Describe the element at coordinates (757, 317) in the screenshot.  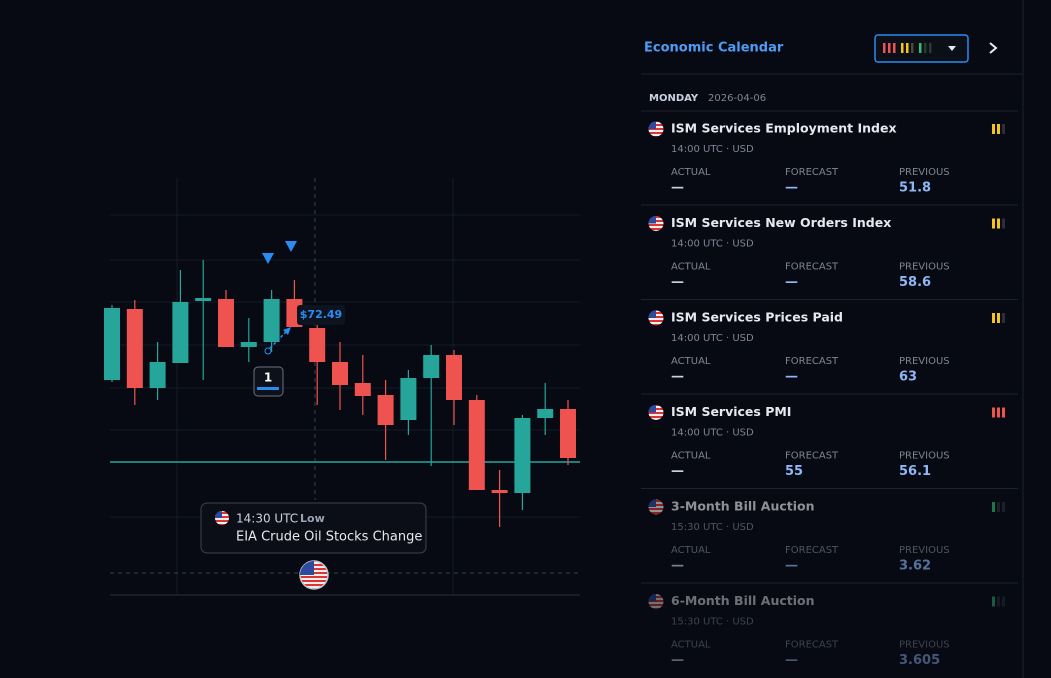
I see `event-name: ISM Services Prices Paid` at that location.